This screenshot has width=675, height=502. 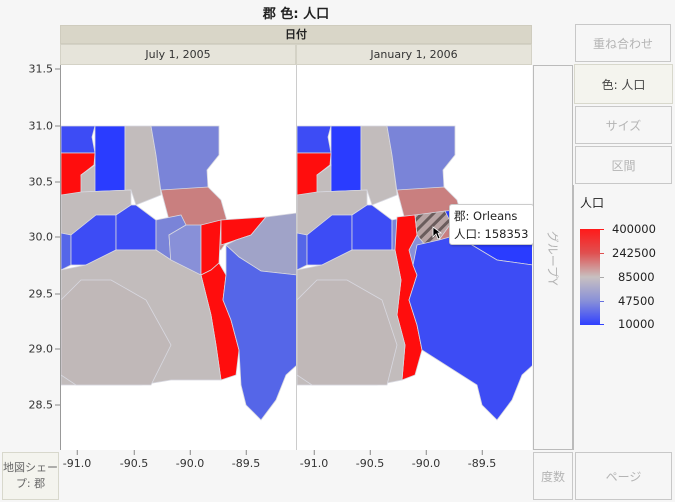 I want to click on group-y-label: グループY, so click(x=552, y=257).